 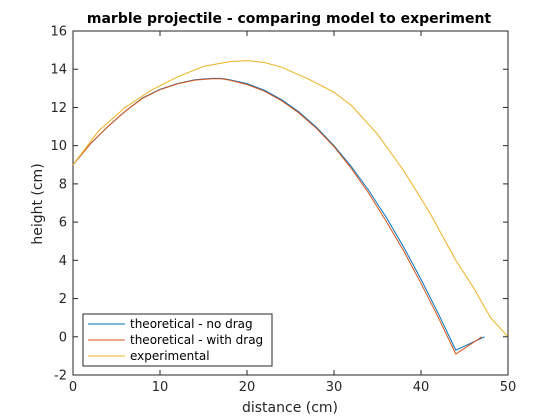 I want to click on legend-label-no-drag: theoretical - no drag, so click(x=191, y=324).